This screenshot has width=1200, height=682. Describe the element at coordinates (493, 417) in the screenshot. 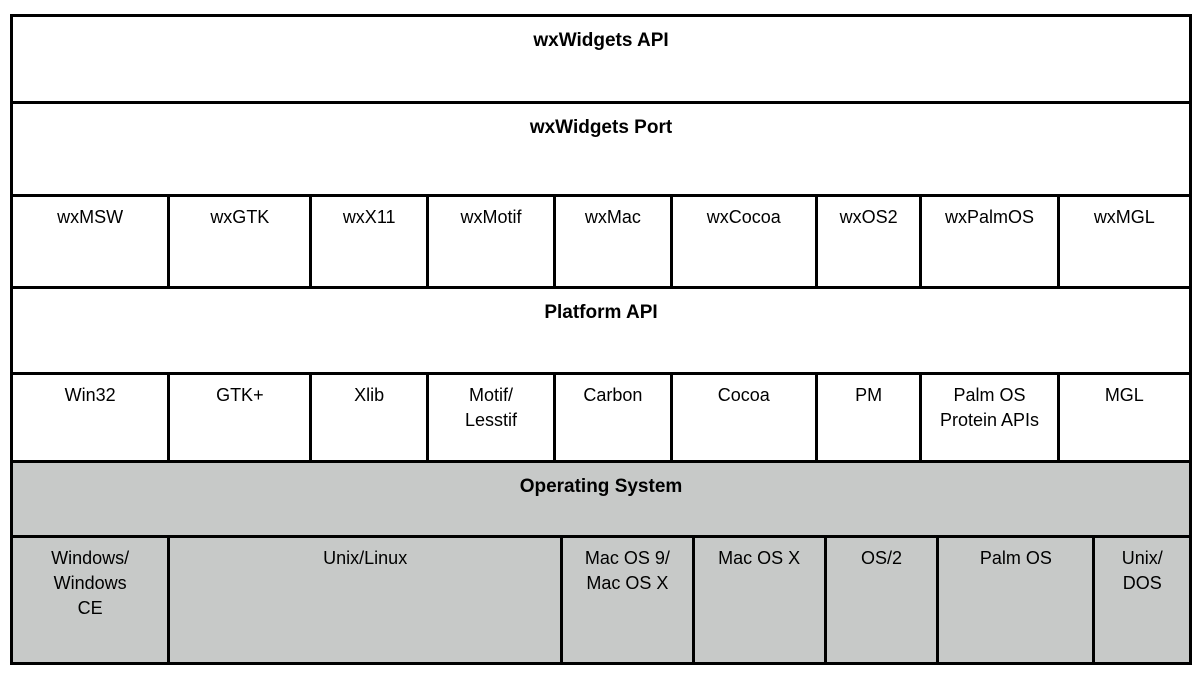

I see `platform-cell-motif-lesstif: Motif/ Lesstif` at that location.